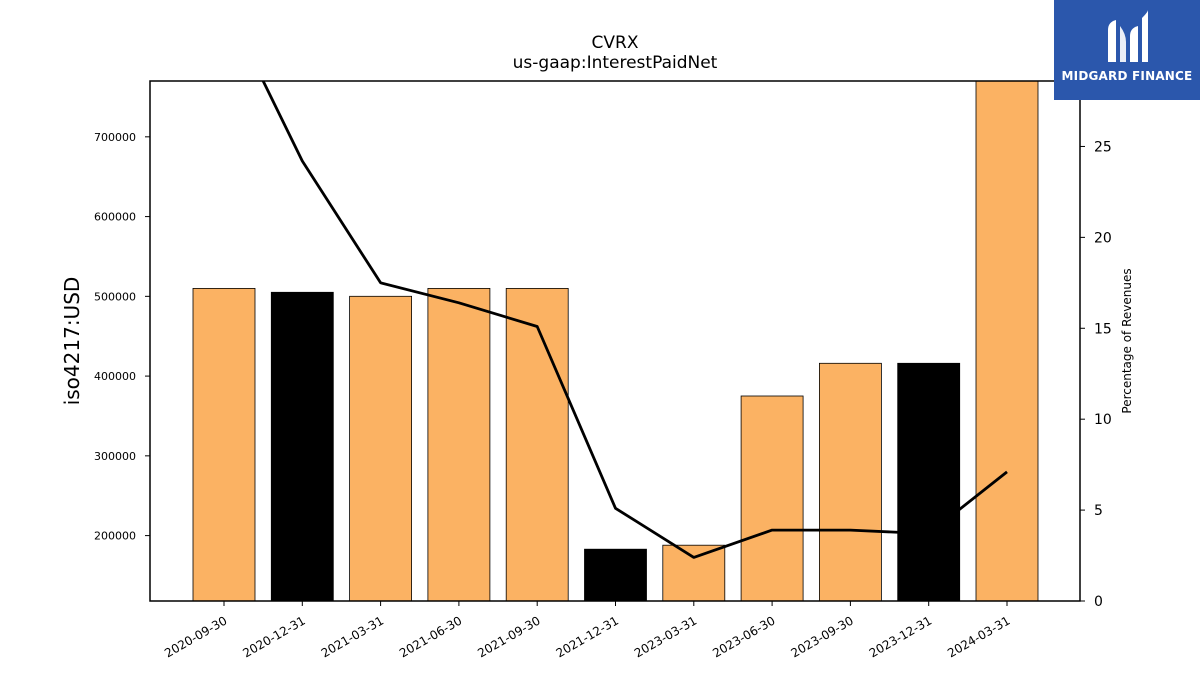 The height and width of the screenshot is (675, 1200). I want to click on x-tick-label: 2023-03-31, so click(665, 636).